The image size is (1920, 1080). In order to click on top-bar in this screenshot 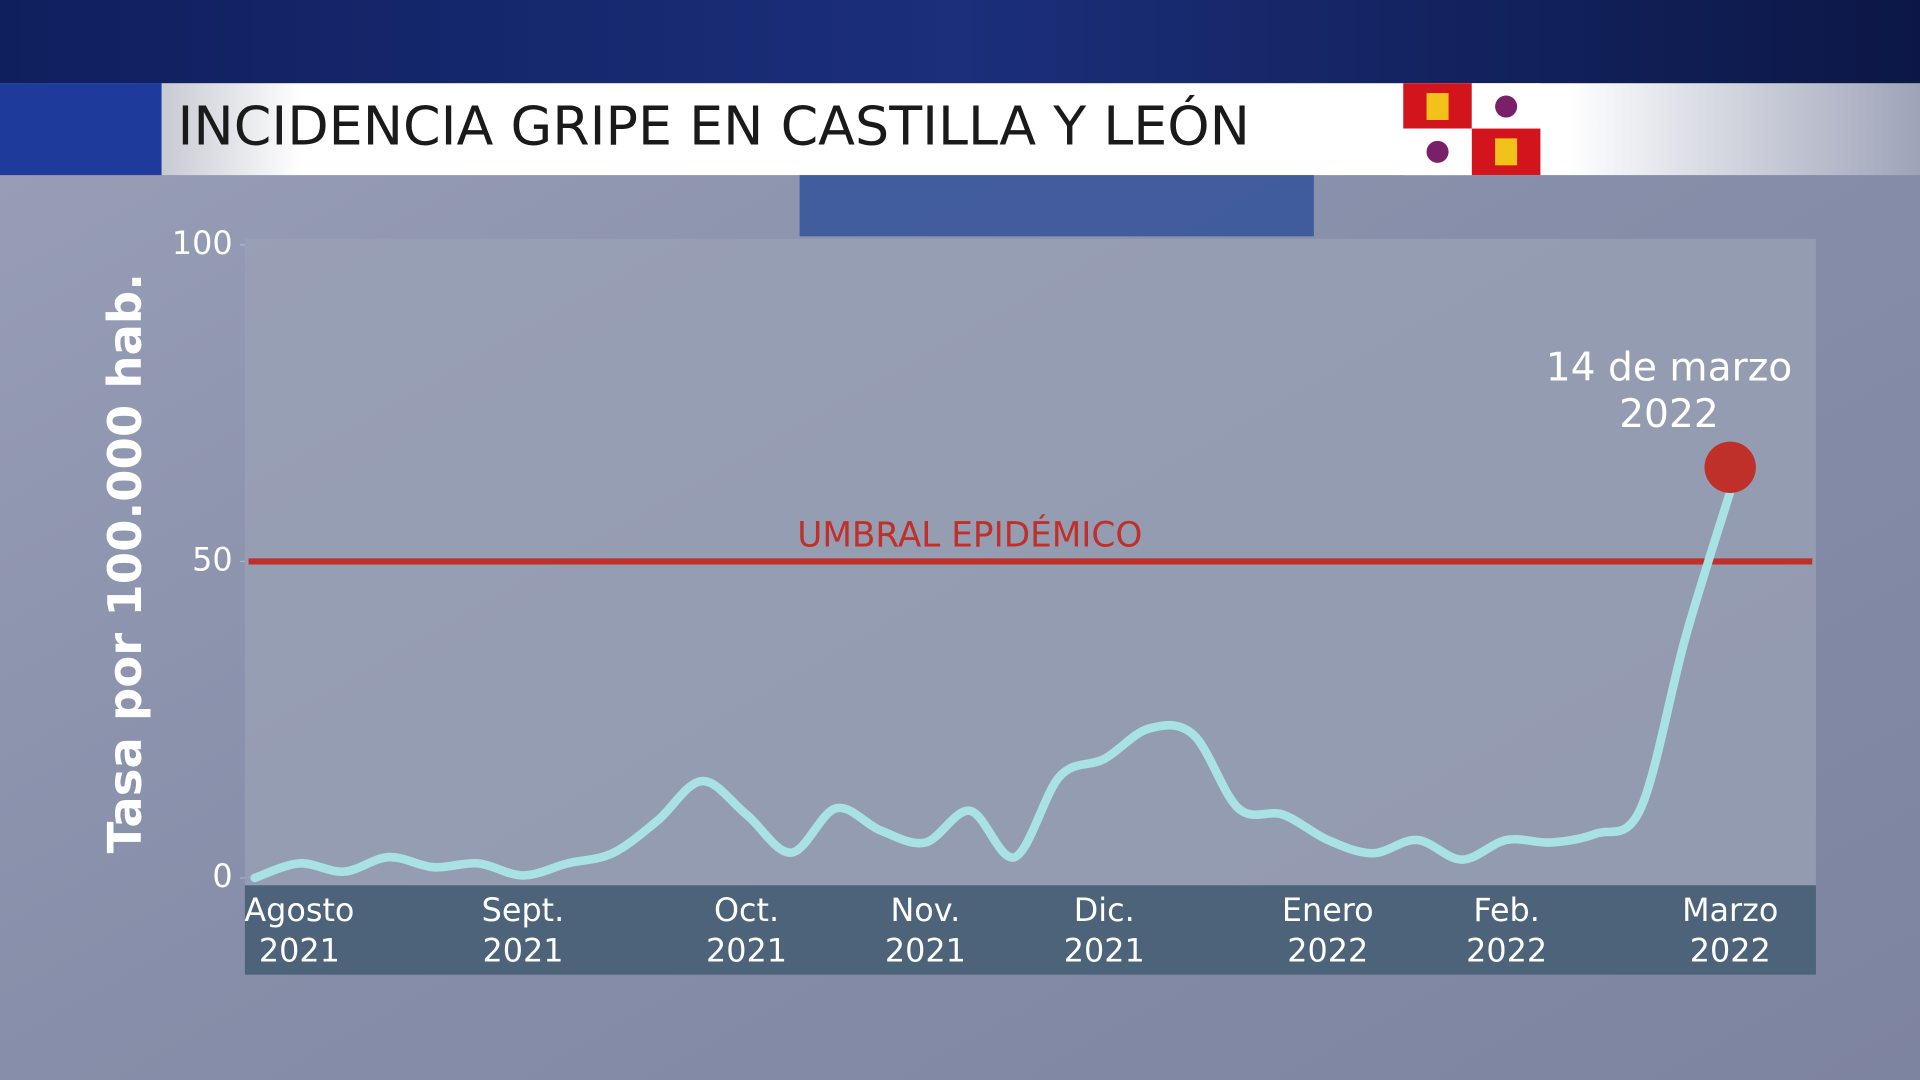, I will do `click(960, 42)`.